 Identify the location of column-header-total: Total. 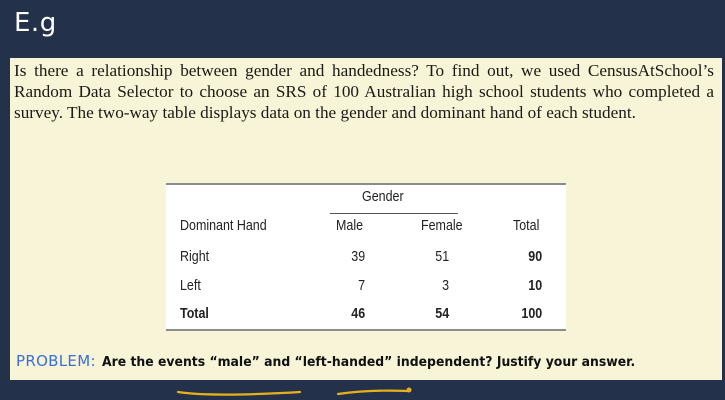
(526, 226).